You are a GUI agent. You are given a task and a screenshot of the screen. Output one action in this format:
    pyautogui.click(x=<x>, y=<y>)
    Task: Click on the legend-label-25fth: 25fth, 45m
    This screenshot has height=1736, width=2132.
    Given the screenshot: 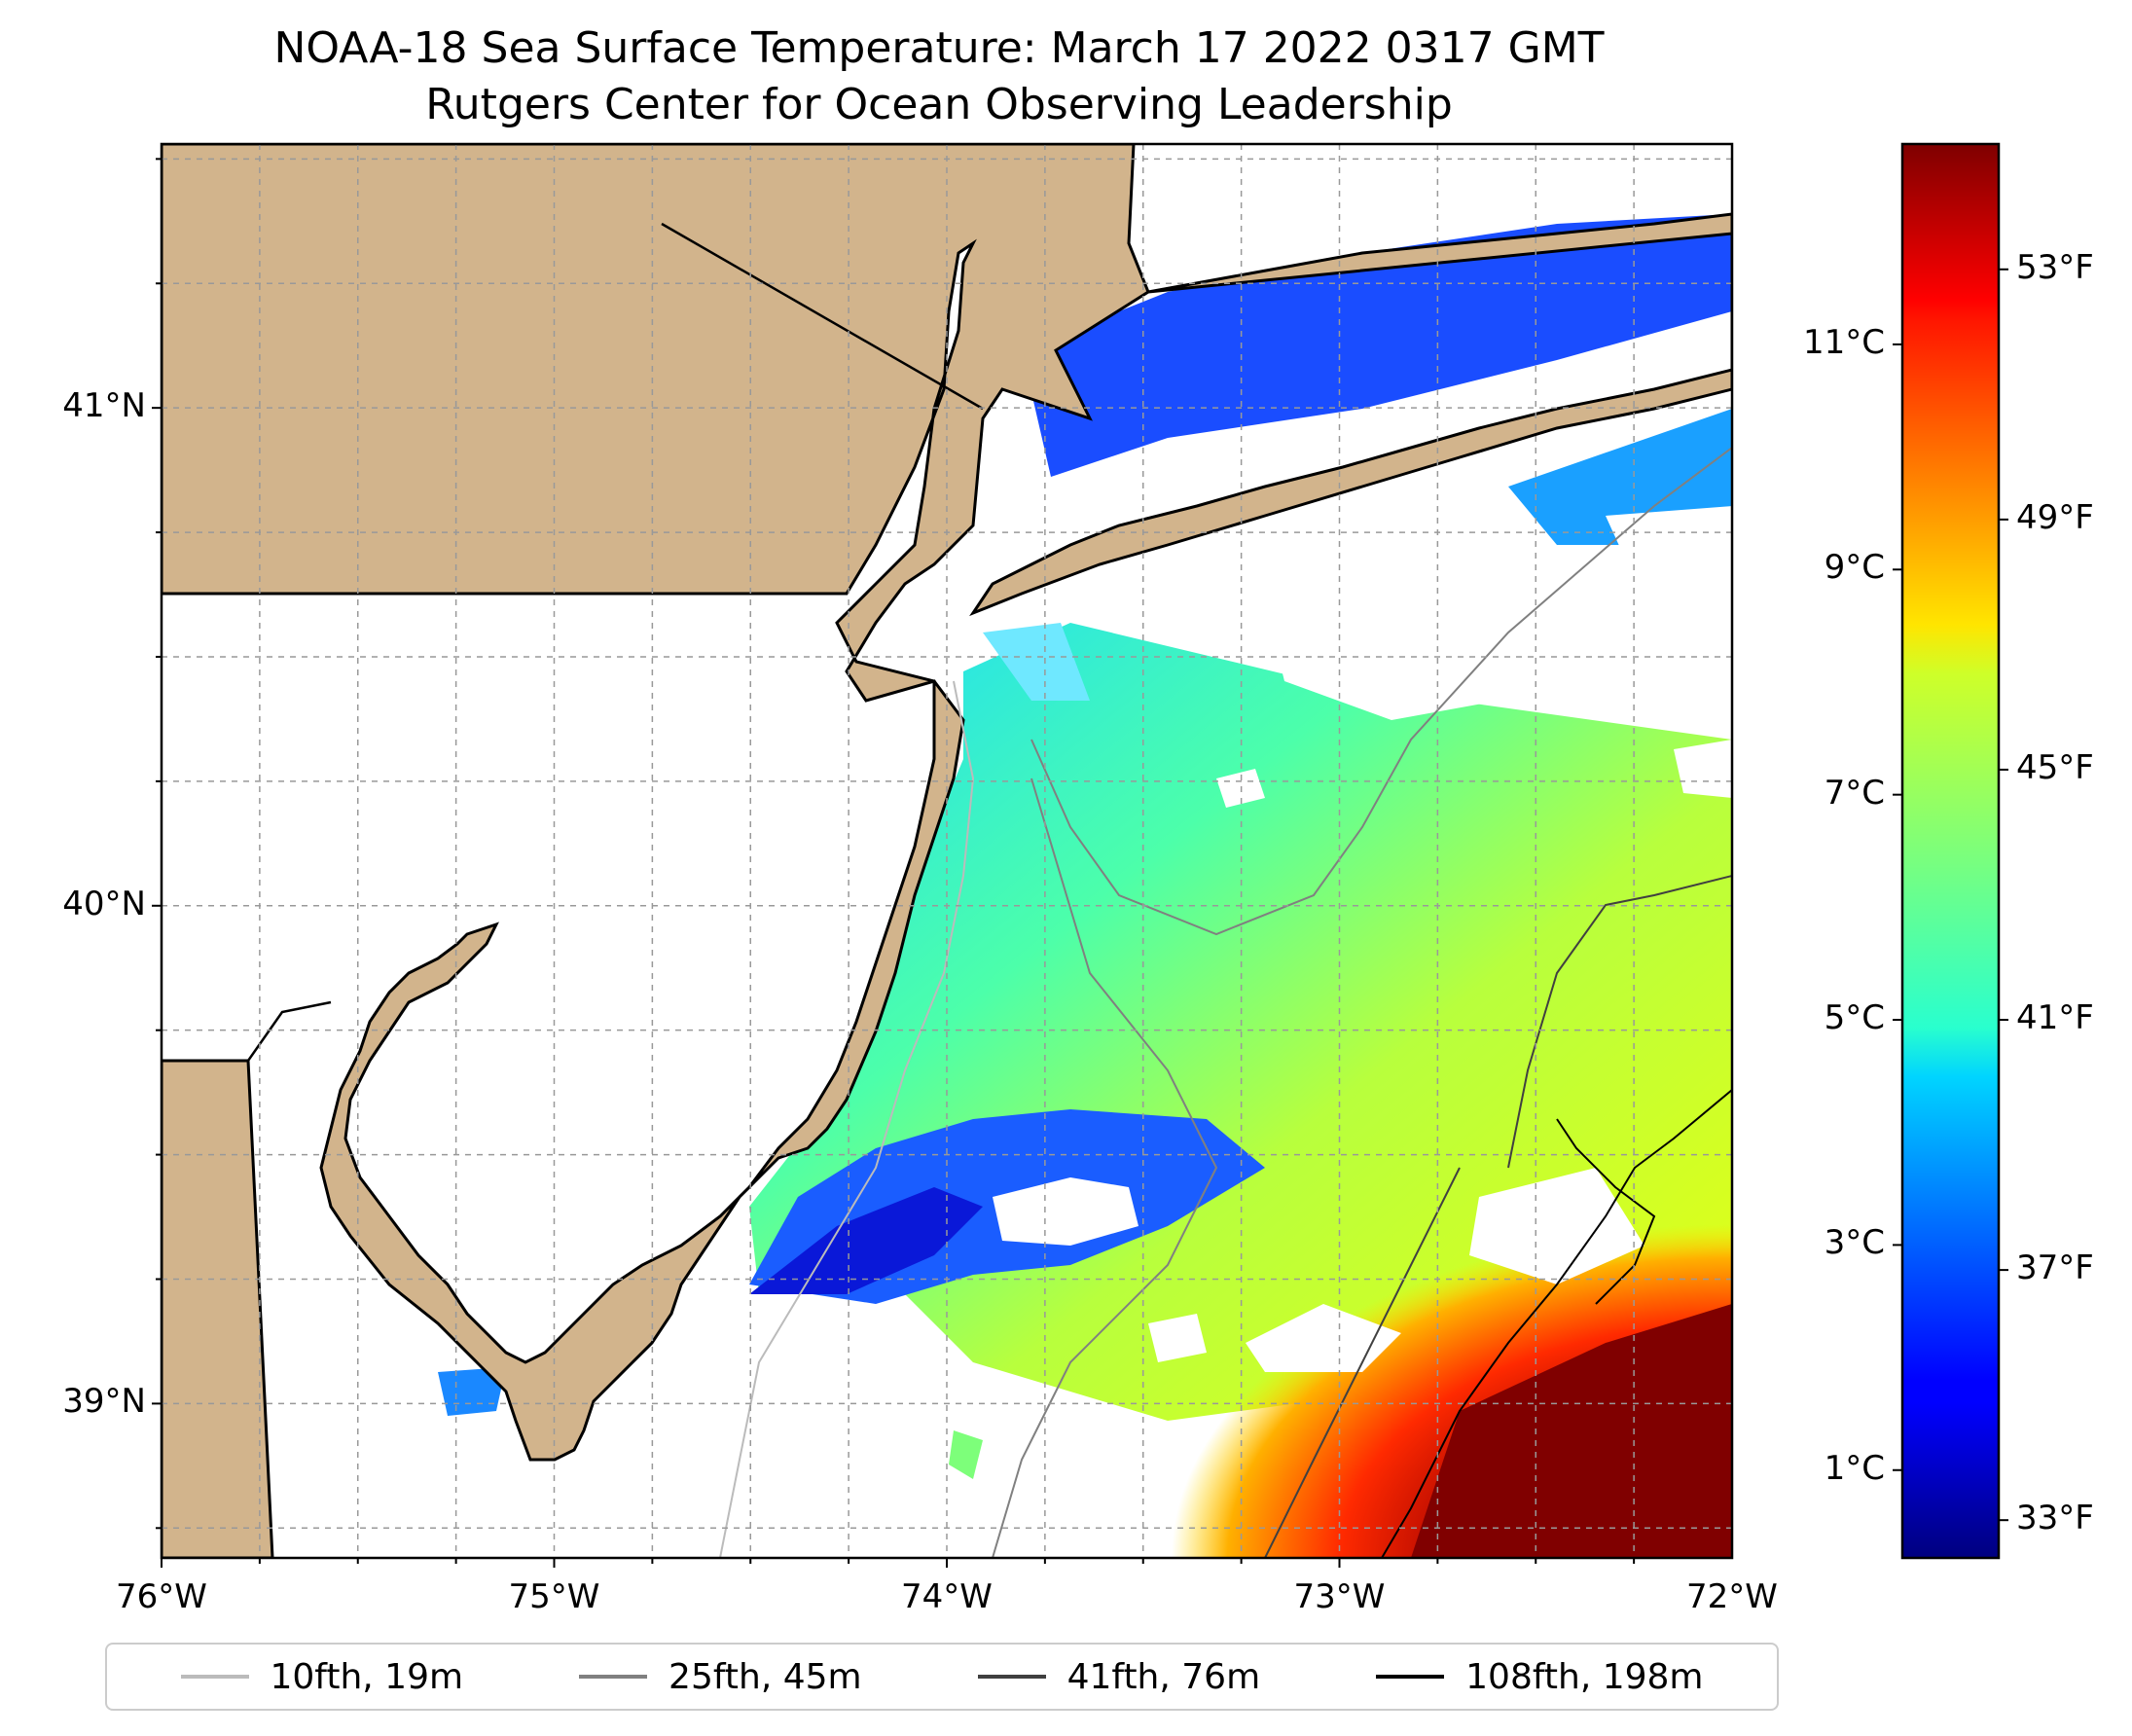 What is the action you would take?
    pyautogui.click(x=765, y=1677)
    